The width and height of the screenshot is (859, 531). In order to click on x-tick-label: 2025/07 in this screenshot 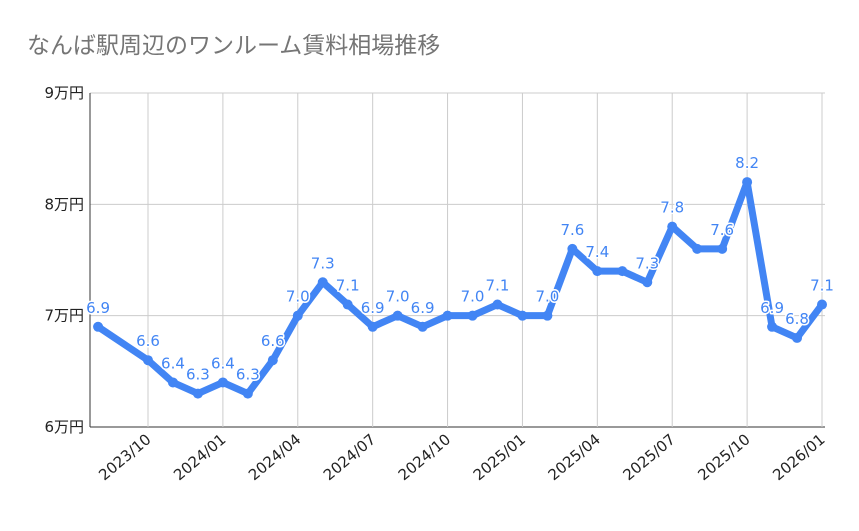, I will do `click(648, 457)`.